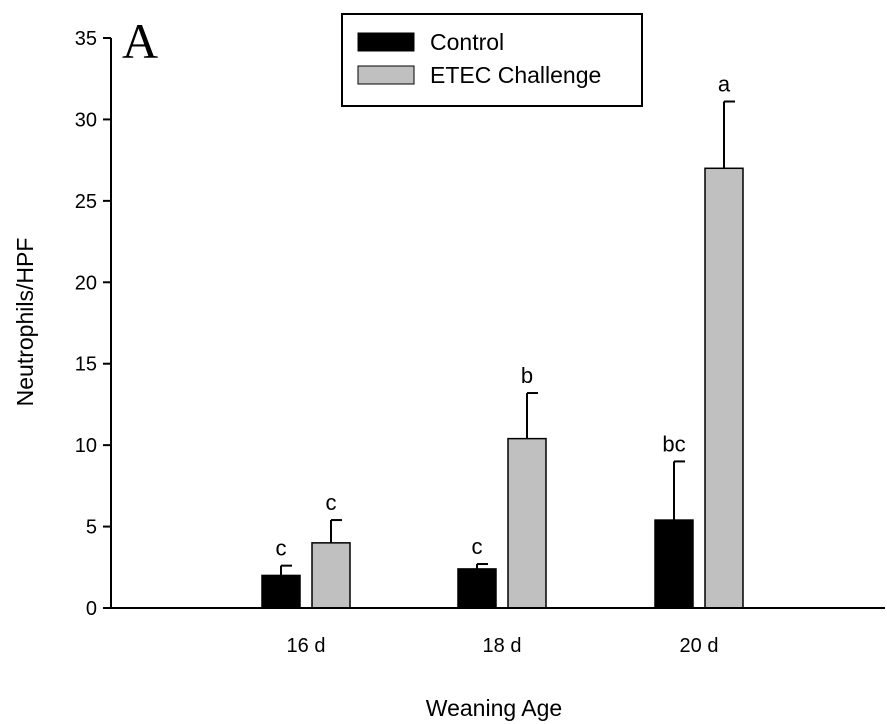 Image resolution: width=887 pixels, height=724 pixels. Describe the element at coordinates (502, 646) in the screenshot. I see `x-tick-label: 18 d` at that location.